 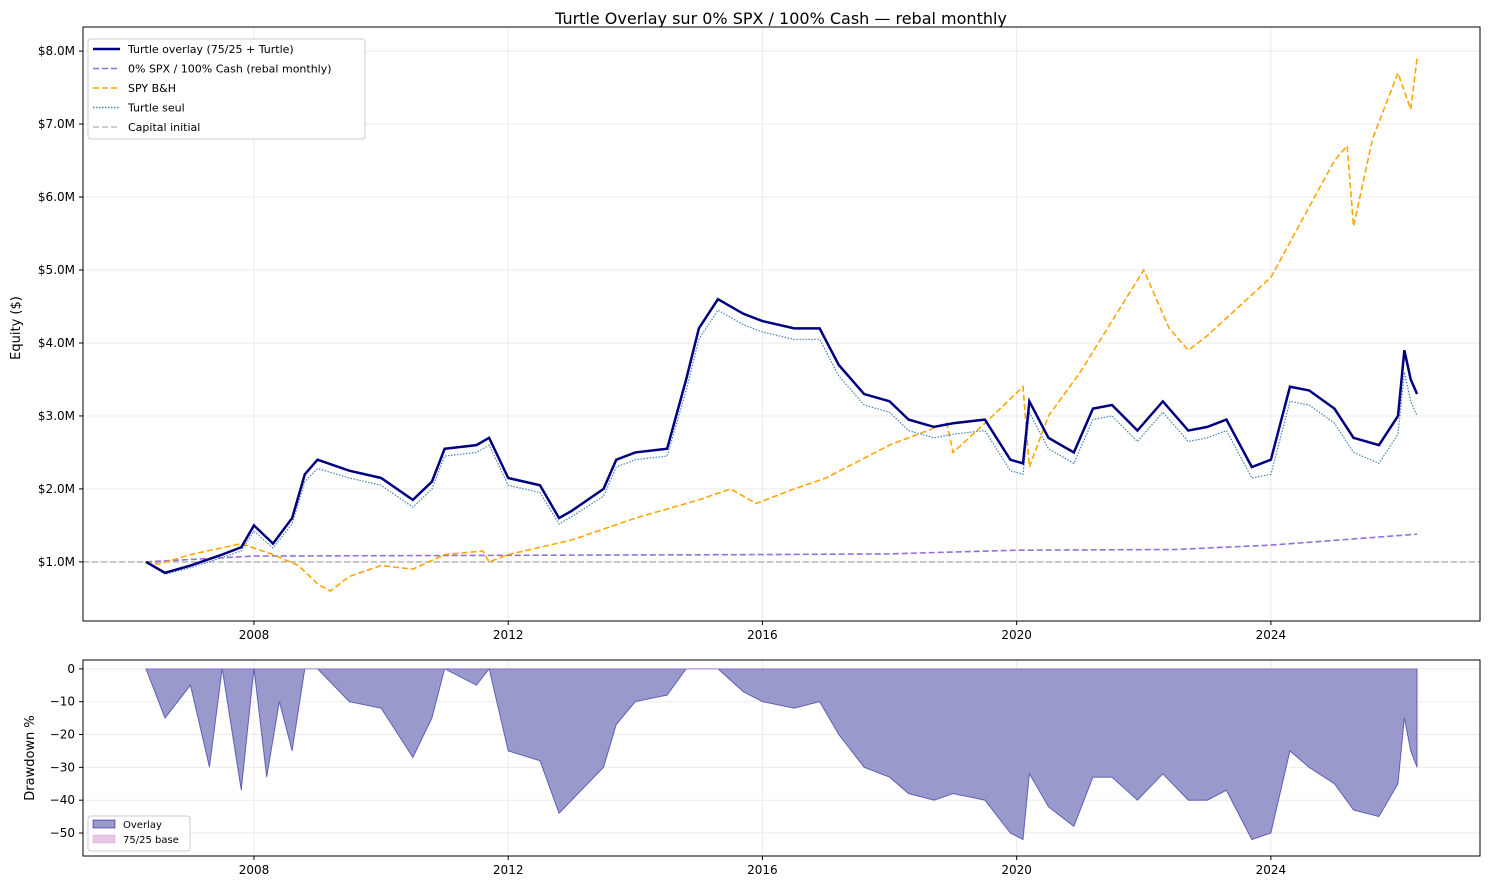 What do you see at coordinates (230, 69) in the screenshot?
I see `legend-label: 0% SPX / 100% Cash (rebal monthly)` at bounding box center [230, 69].